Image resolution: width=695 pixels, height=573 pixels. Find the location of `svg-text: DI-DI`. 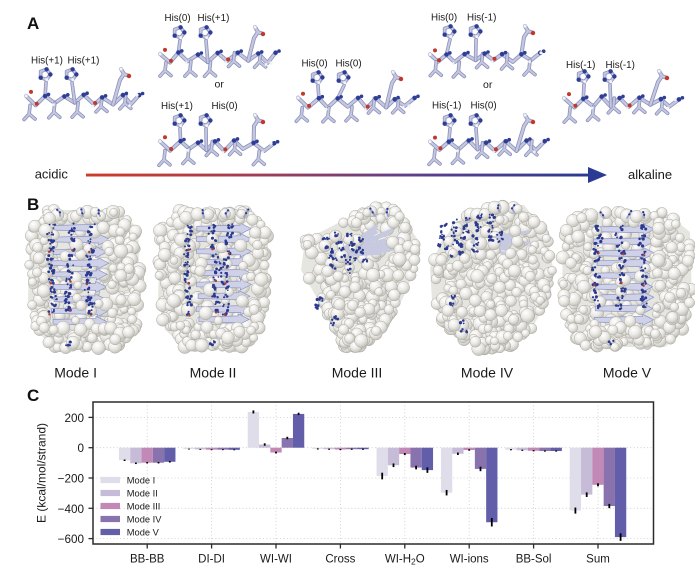

svg-text: DI-DI is located at coordinates (211, 560).